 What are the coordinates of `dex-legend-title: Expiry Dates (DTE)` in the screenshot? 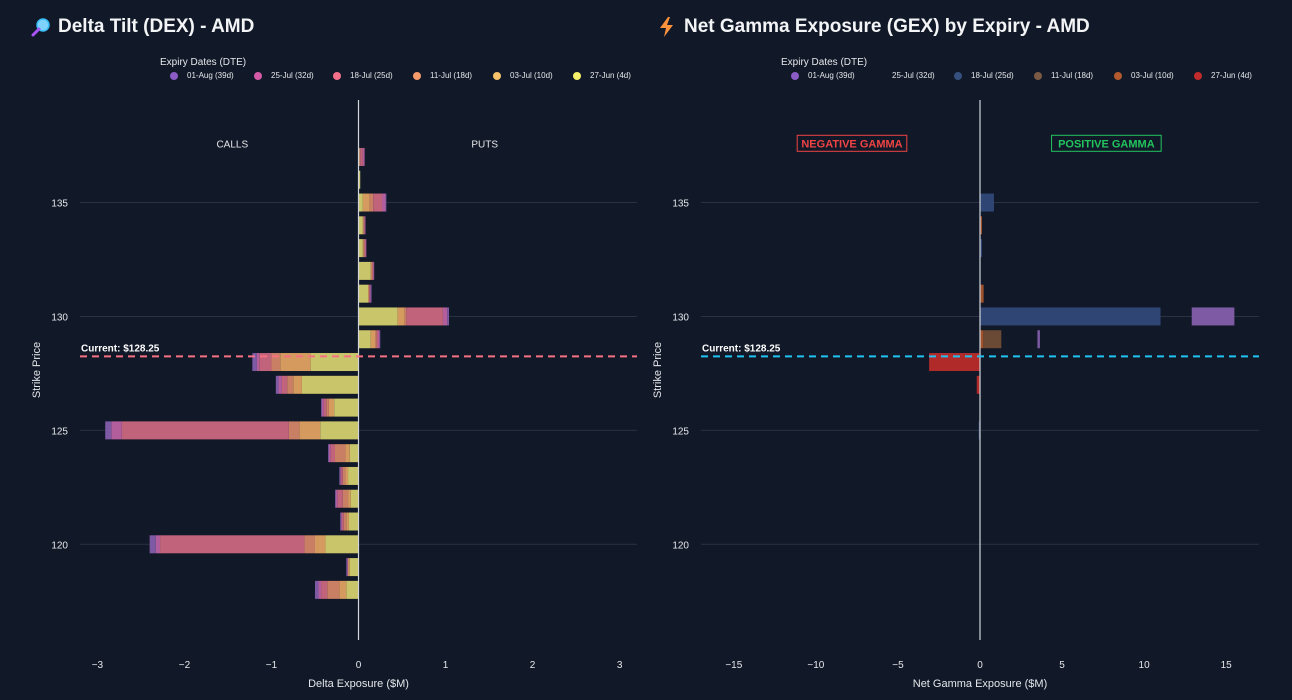 It's located at (203, 62).